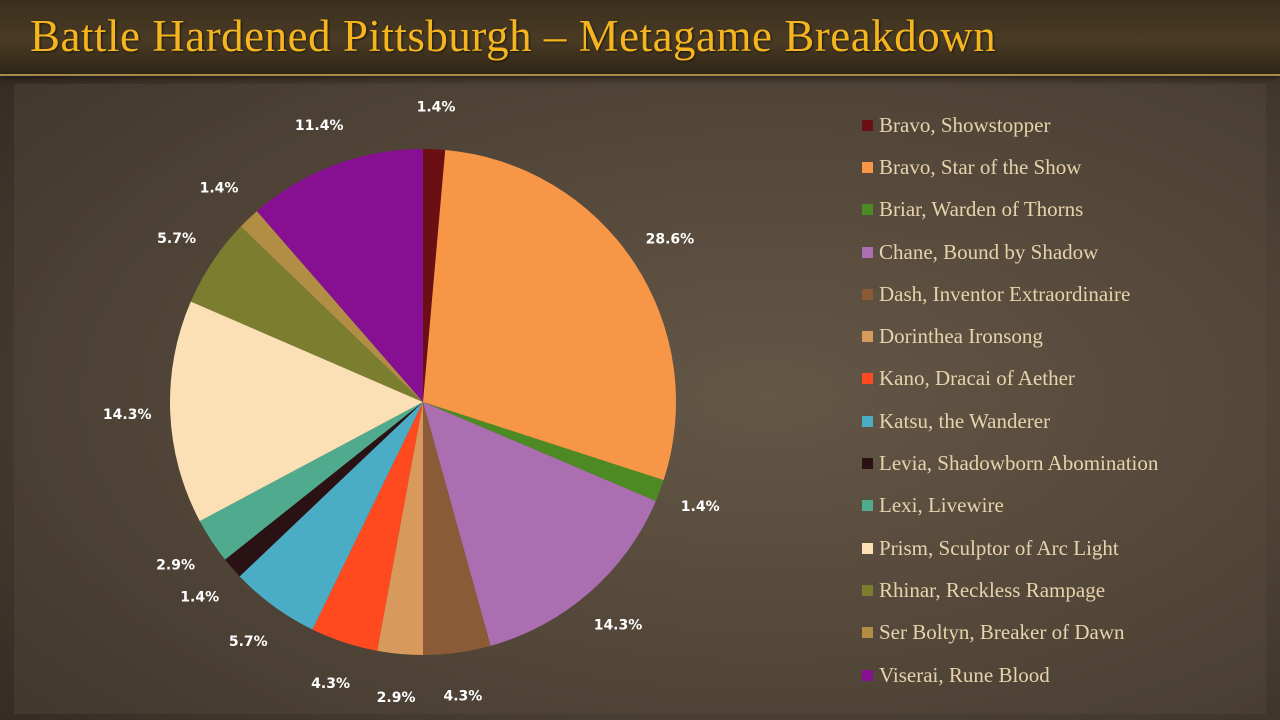  What do you see at coordinates (999, 547) in the screenshot?
I see `legend-label: Prism, Sculptor of Arc Light` at bounding box center [999, 547].